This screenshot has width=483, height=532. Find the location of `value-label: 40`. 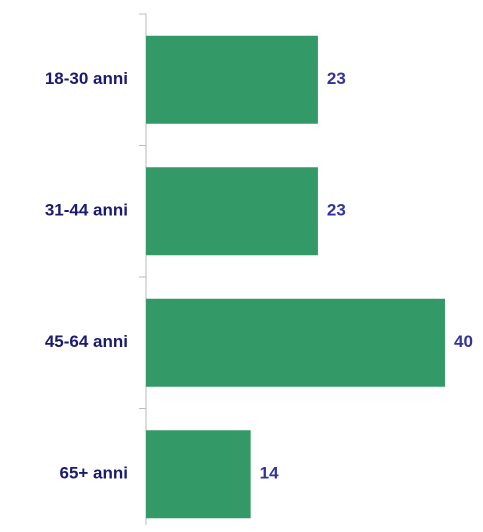

value-label: 40 is located at coordinates (463, 341).